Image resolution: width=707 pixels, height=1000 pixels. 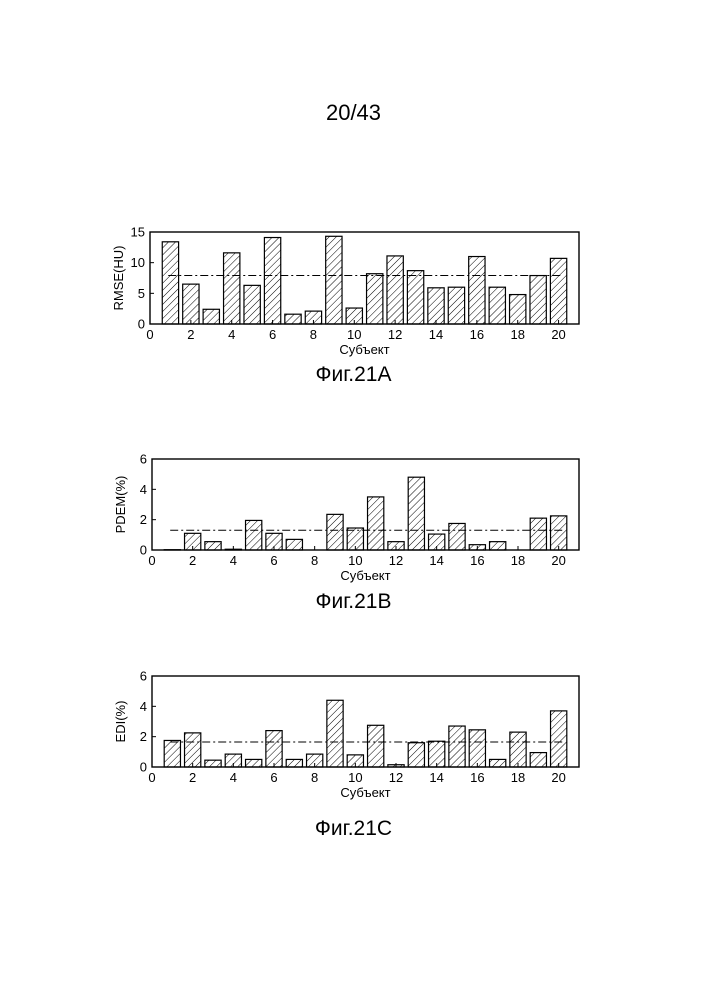 What do you see at coordinates (138, 262) in the screenshot?
I see `y-tick-label: 10` at bounding box center [138, 262].